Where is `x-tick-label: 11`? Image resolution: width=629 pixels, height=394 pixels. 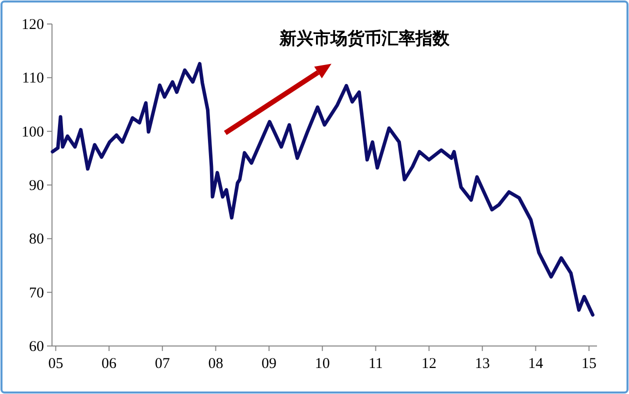
x-tick-label: 11 is located at coordinates (375, 364).